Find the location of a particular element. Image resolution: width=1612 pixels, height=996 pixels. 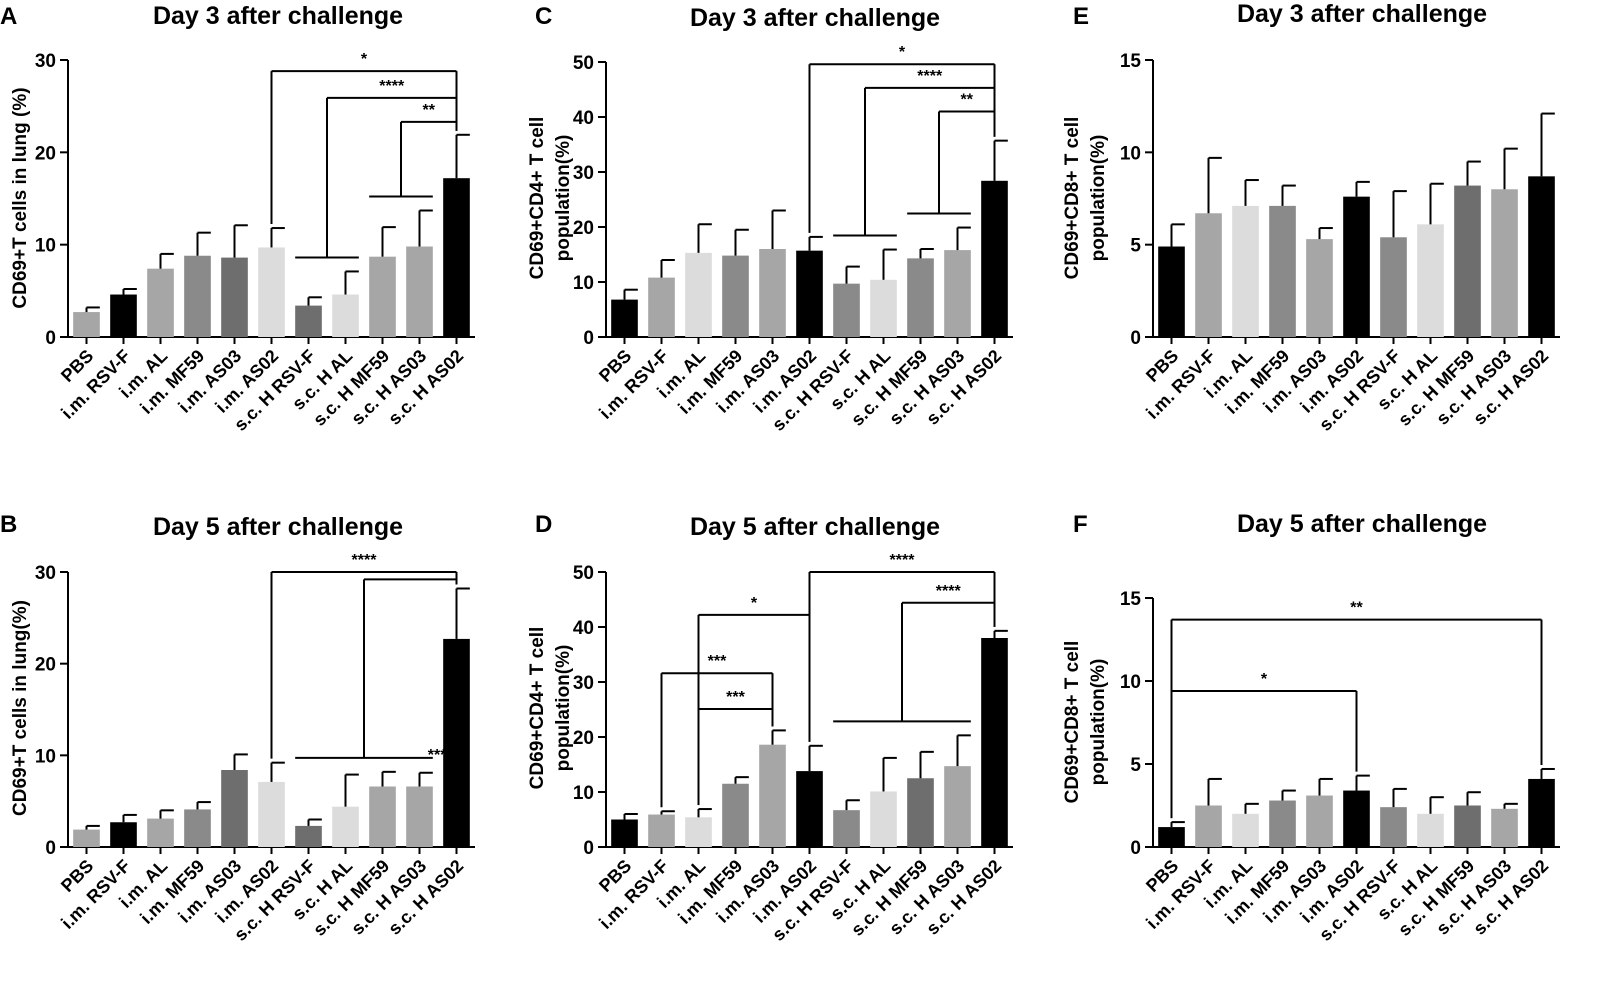

panel-letter: E is located at coordinates (1081, 16).